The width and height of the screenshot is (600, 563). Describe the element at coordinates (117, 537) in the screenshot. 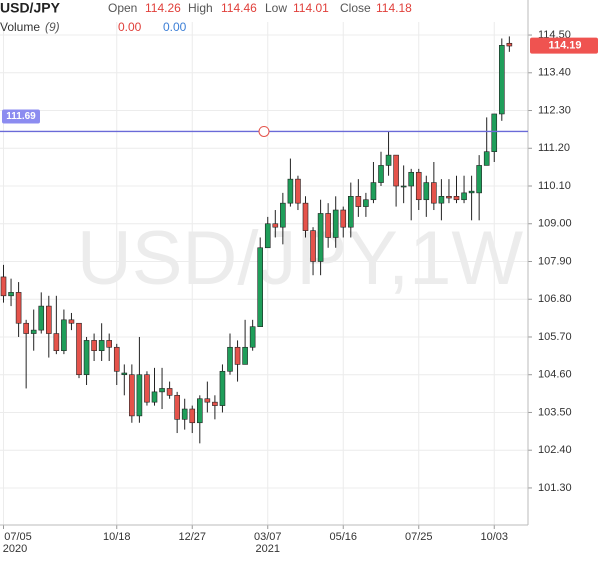

I see `x-tick-label: 10/18` at that location.